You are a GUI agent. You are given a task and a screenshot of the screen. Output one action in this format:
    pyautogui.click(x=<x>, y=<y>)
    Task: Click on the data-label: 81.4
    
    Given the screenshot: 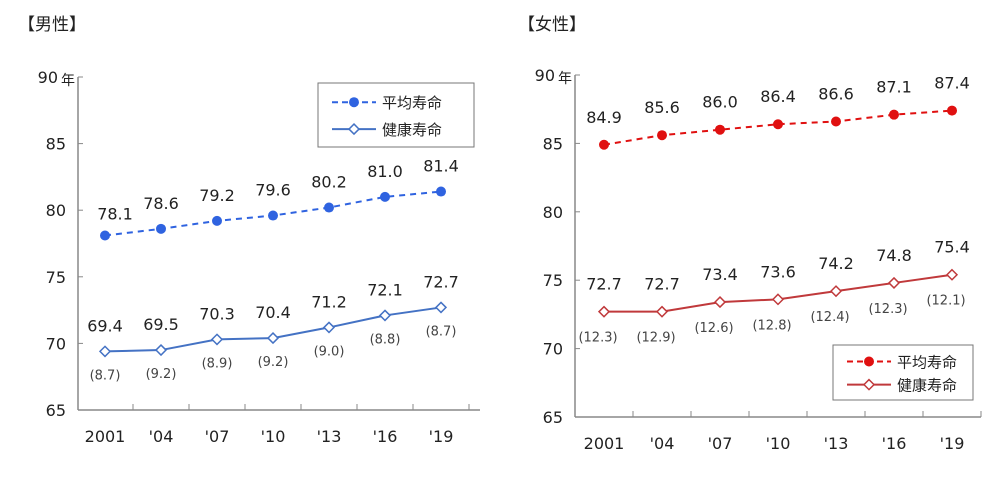 What is the action you would take?
    pyautogui.click(x=441, y=166)
    